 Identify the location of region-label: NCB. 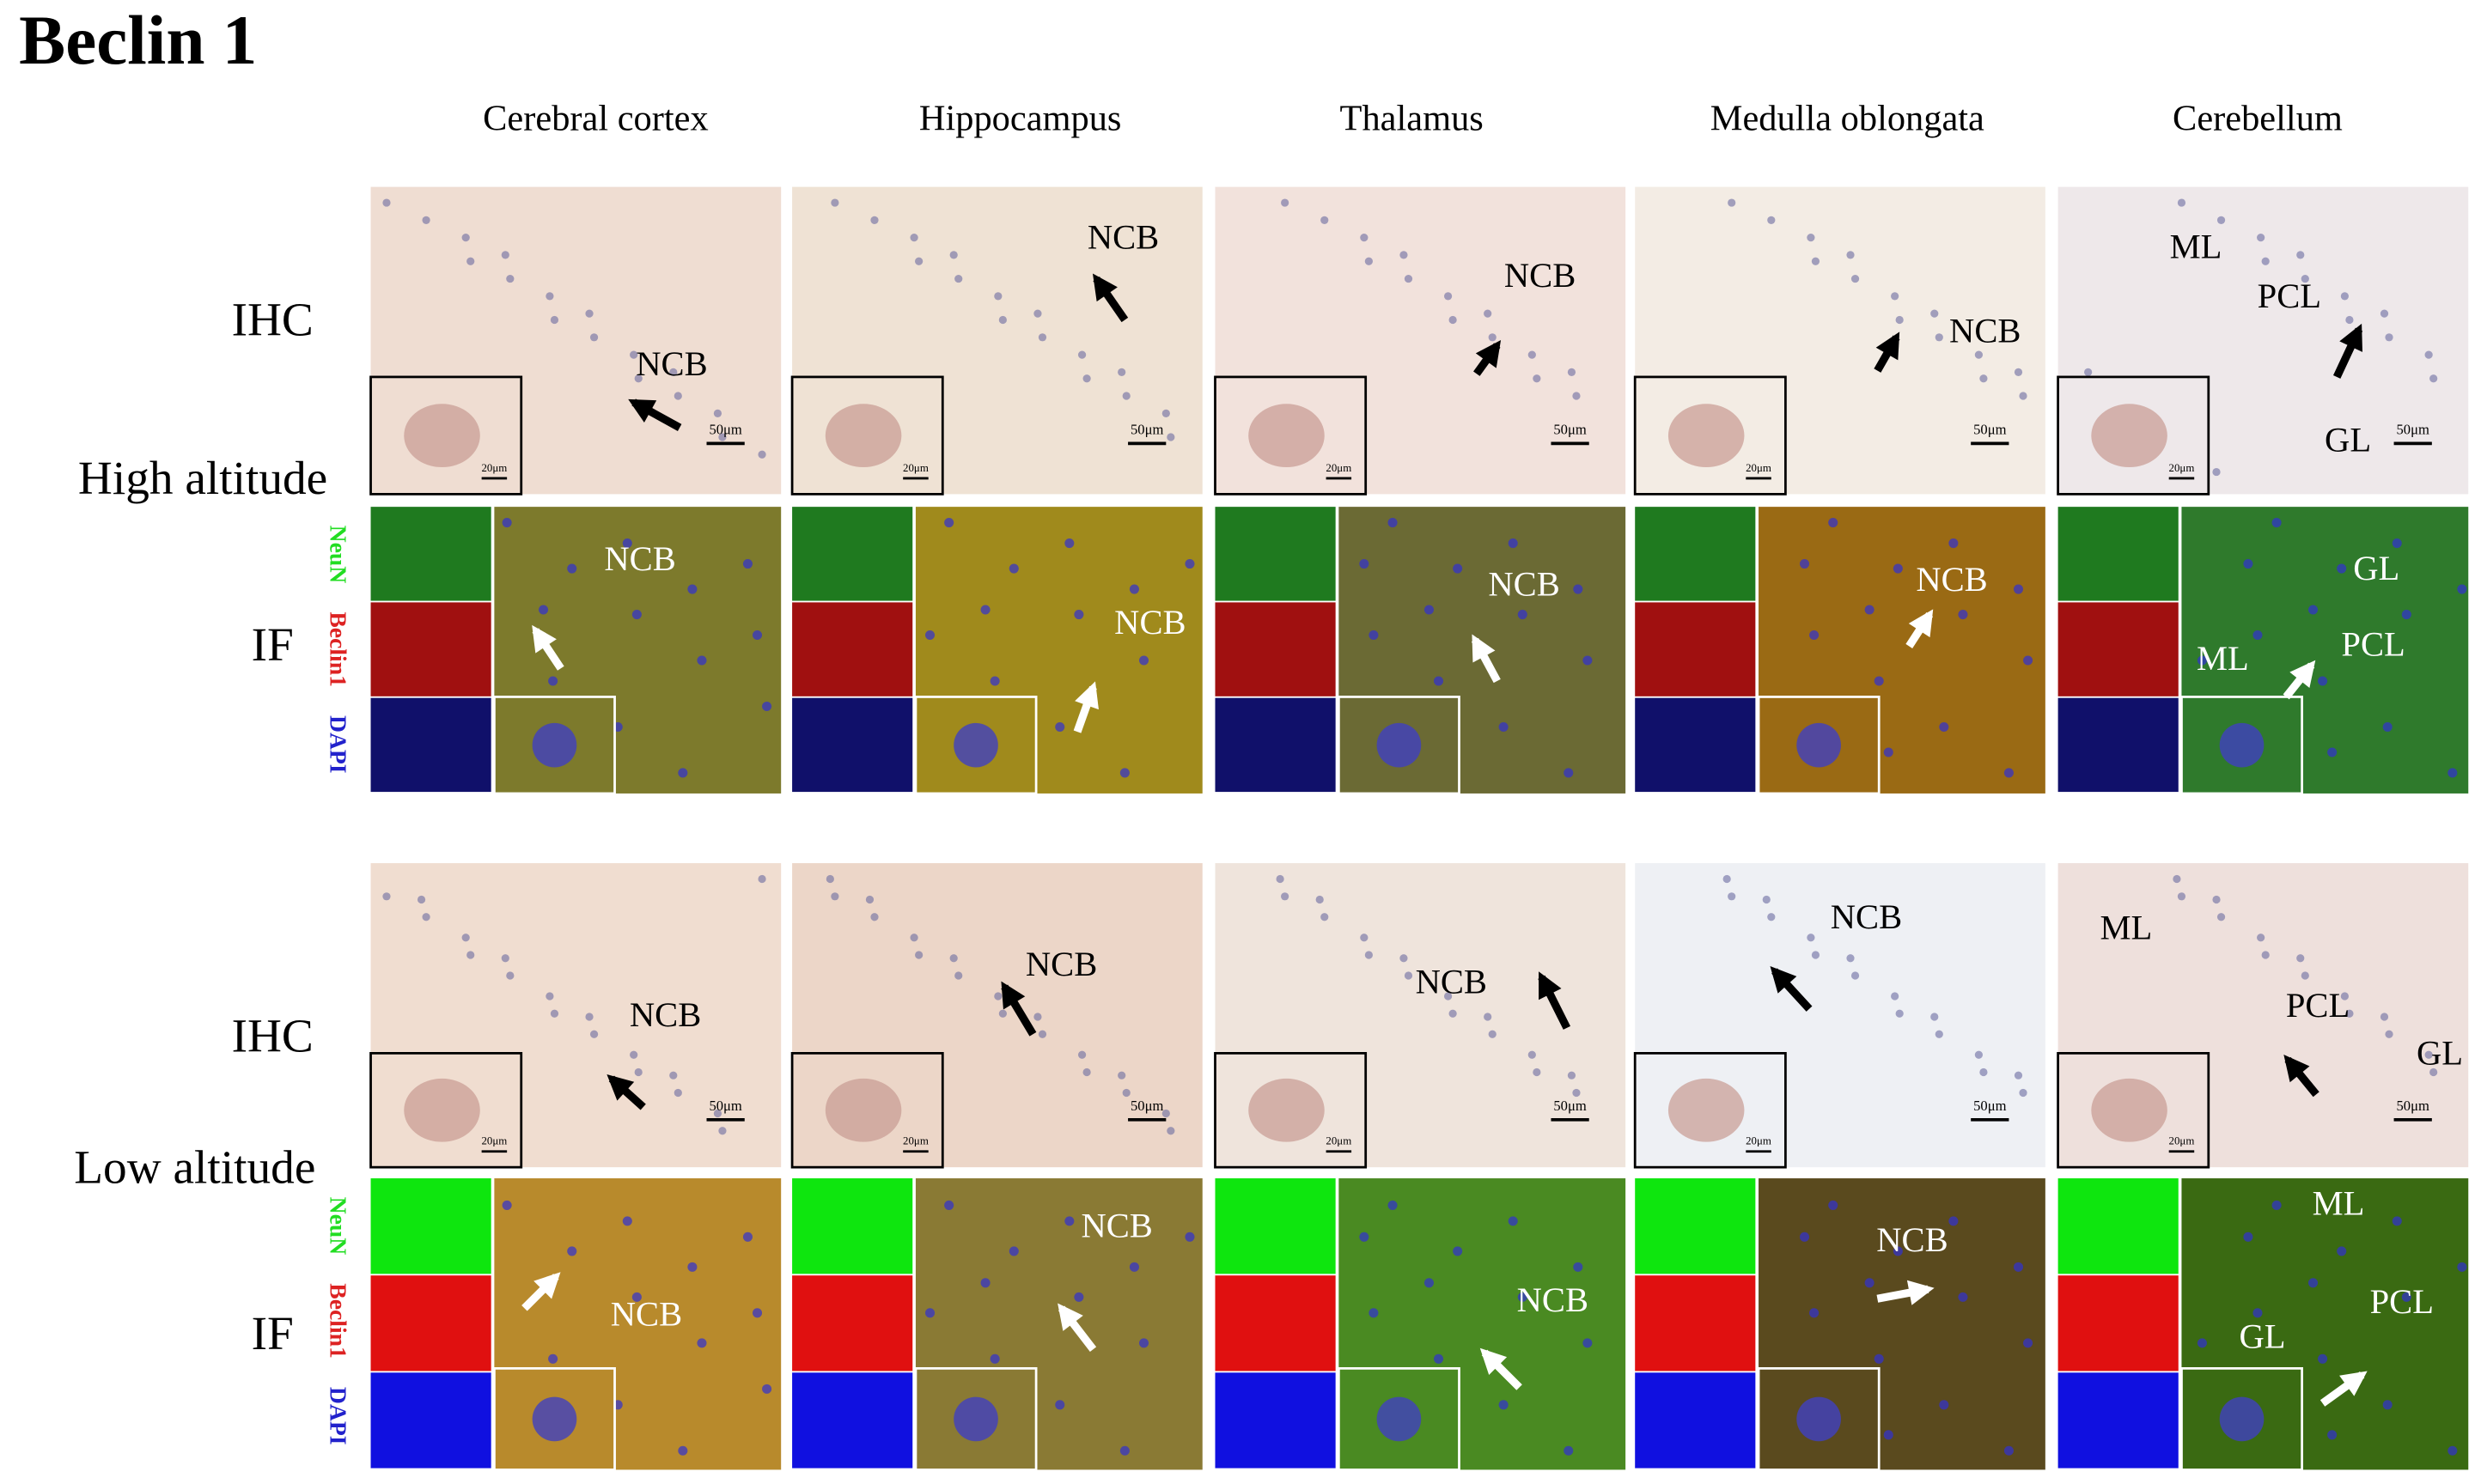
(1951, 579).